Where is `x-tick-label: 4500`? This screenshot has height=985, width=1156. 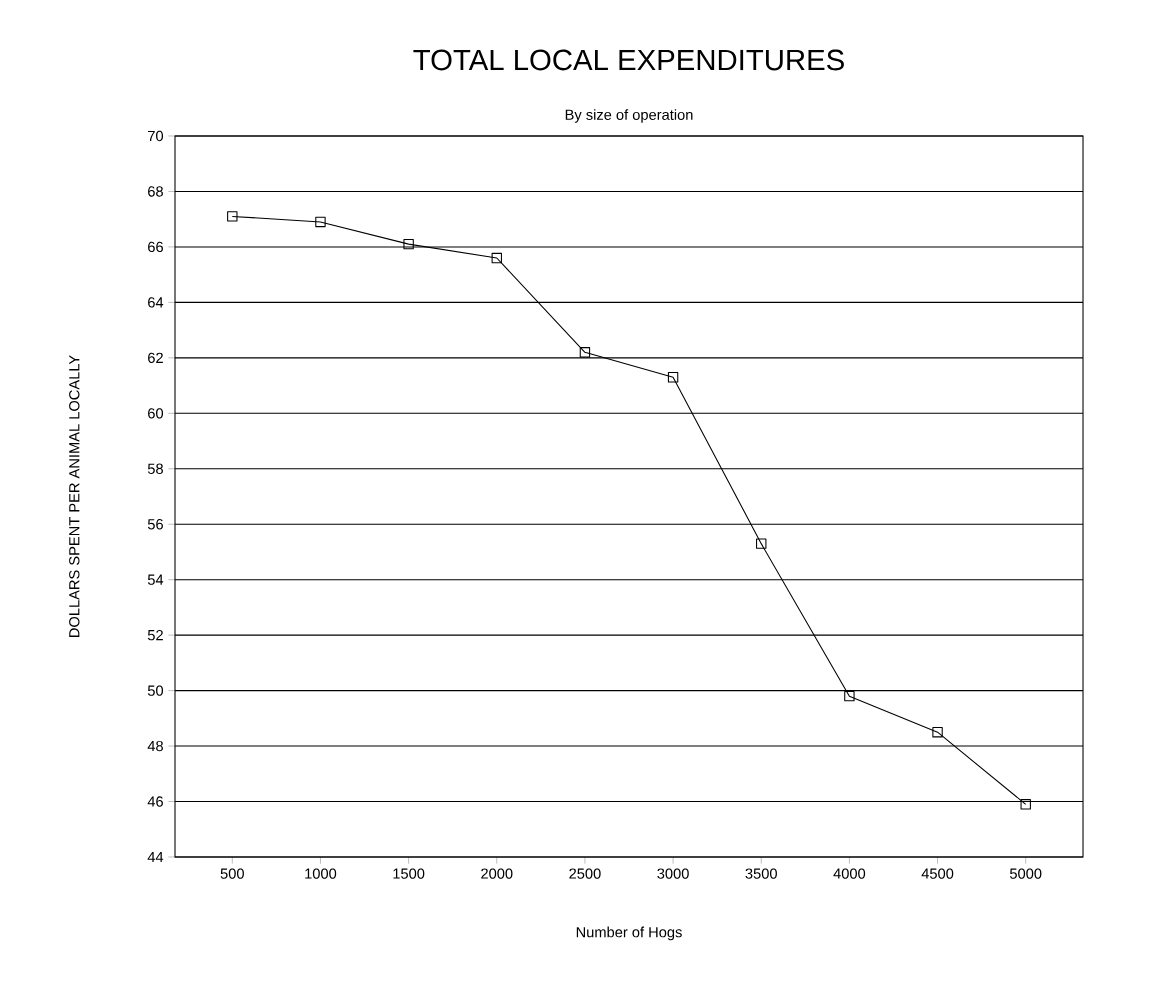 x-tick-label: 4500 is located at coordinates (937, 873).